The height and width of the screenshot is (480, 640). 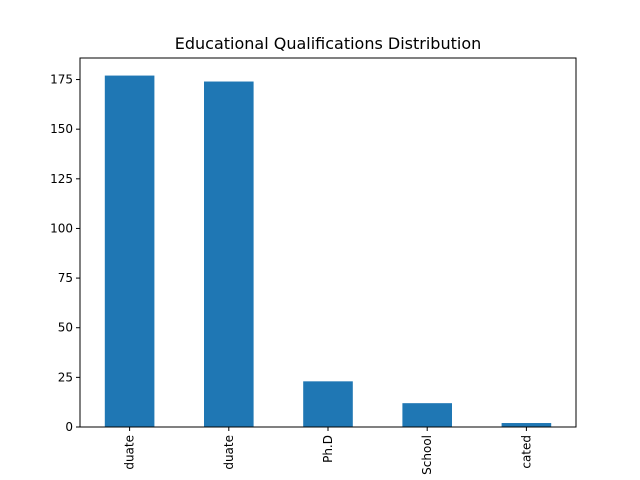 What do you see at coordinates (229, 452) in the screenshot?
I see `x-tick-label-1: duate` at bounding box center [229, 452].